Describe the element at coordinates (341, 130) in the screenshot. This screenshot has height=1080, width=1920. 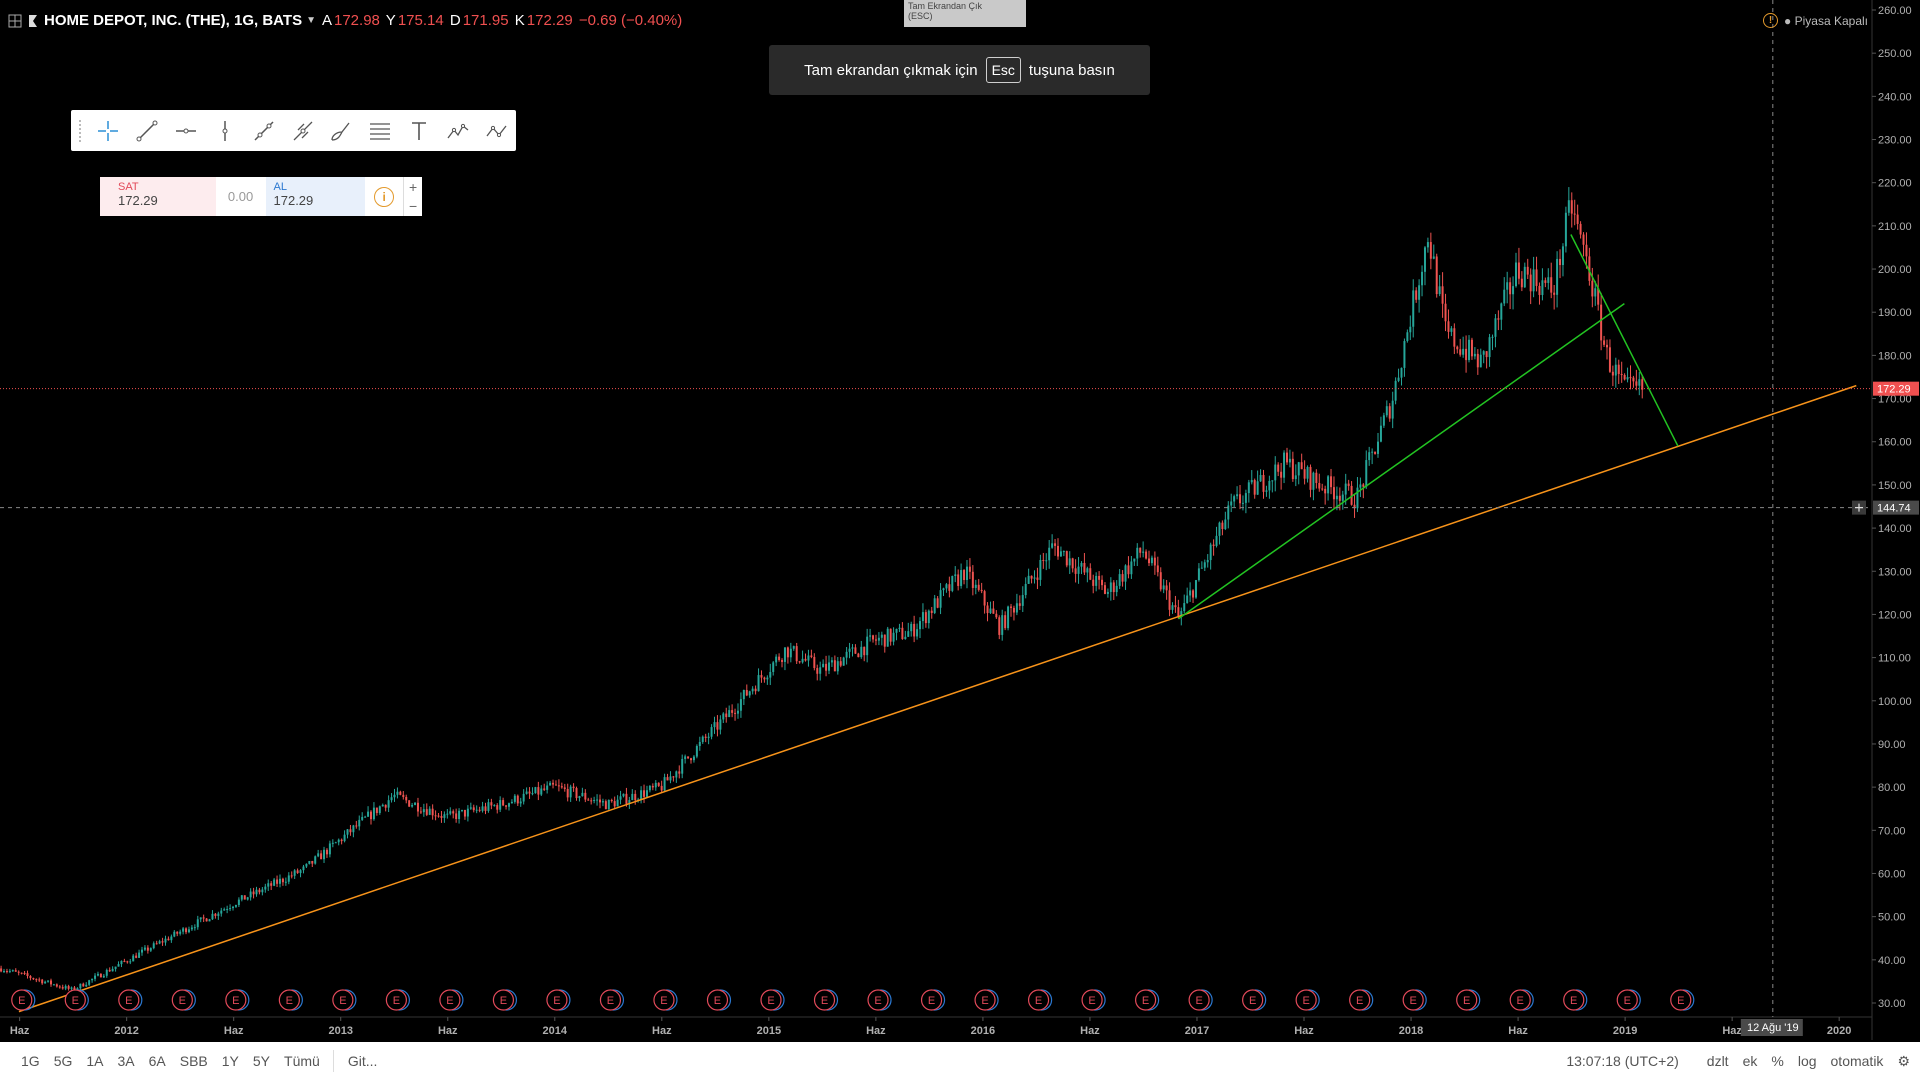
I see `brush-icon` at that location.